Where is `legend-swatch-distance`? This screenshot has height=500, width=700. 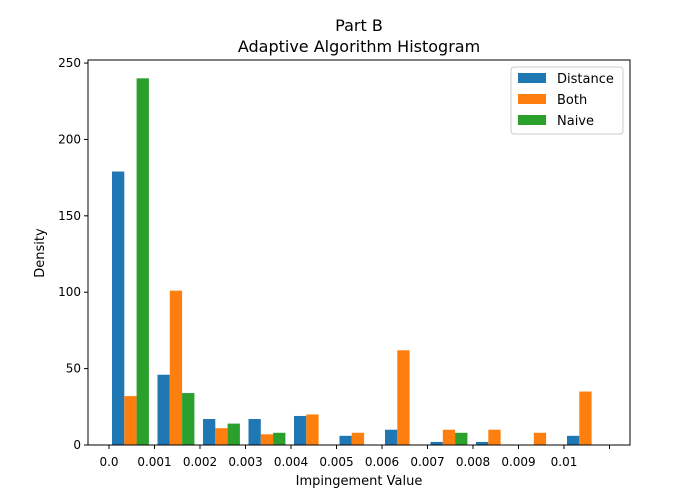
legend-swatch-distance is located at coordinates (532, 78).